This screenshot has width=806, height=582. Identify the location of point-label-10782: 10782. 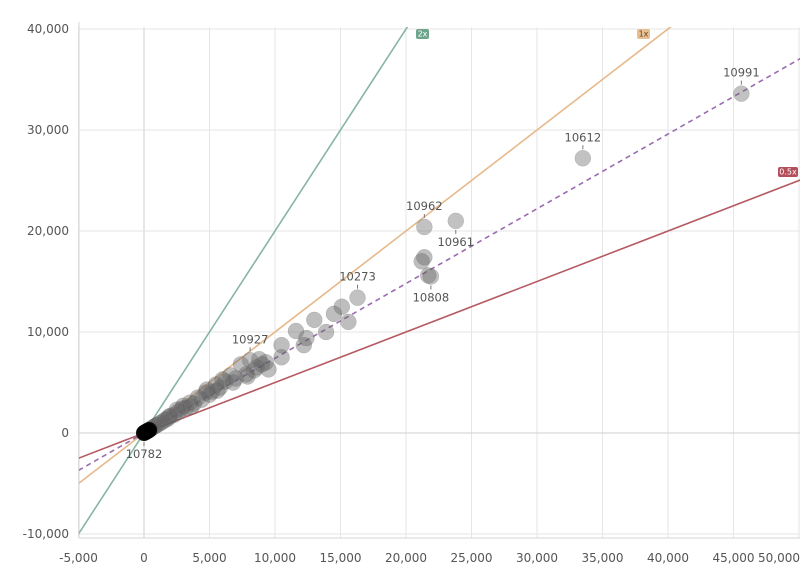
(144, 454).